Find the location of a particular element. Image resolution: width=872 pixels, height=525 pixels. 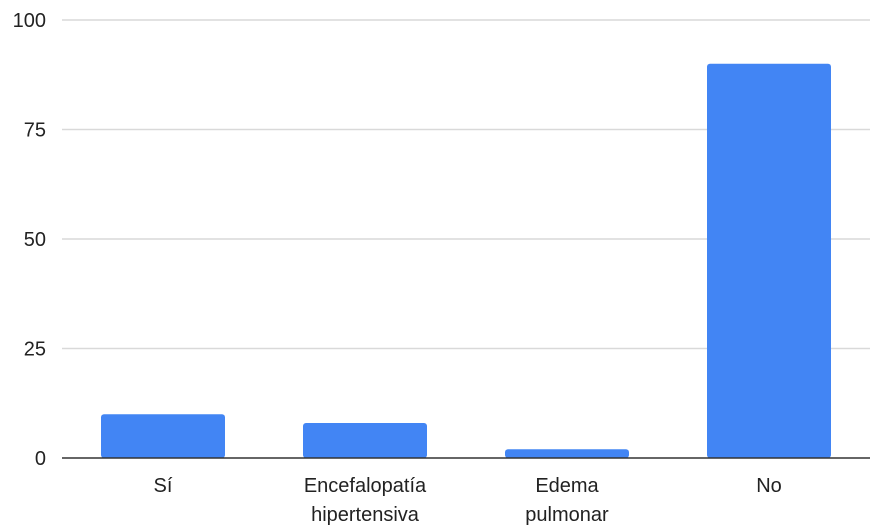

x-tick-label-3: No is located at coordinates (769, 486).